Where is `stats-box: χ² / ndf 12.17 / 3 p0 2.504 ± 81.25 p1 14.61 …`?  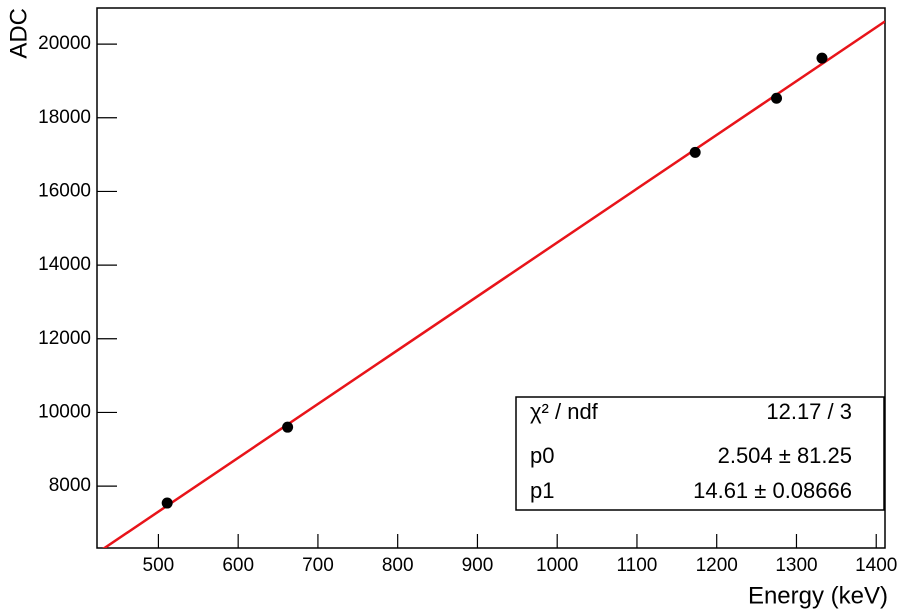 stats-box: χ² / ndf 12.17 / 3 p0 2.504 ± 81.25 p1 14.61 … is located at coordinates (700, 453).